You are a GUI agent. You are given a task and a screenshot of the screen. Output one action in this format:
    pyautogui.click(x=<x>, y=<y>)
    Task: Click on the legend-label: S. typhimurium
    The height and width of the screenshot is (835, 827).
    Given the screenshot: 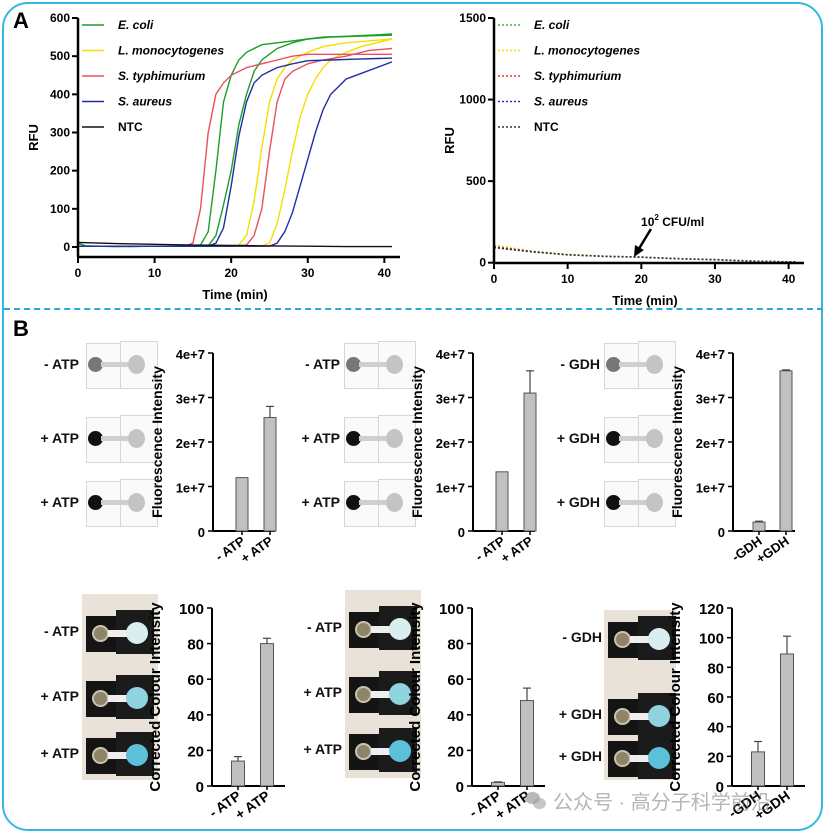 What is the action you would take?
    pyautogui.click(x=162, y=76)
    